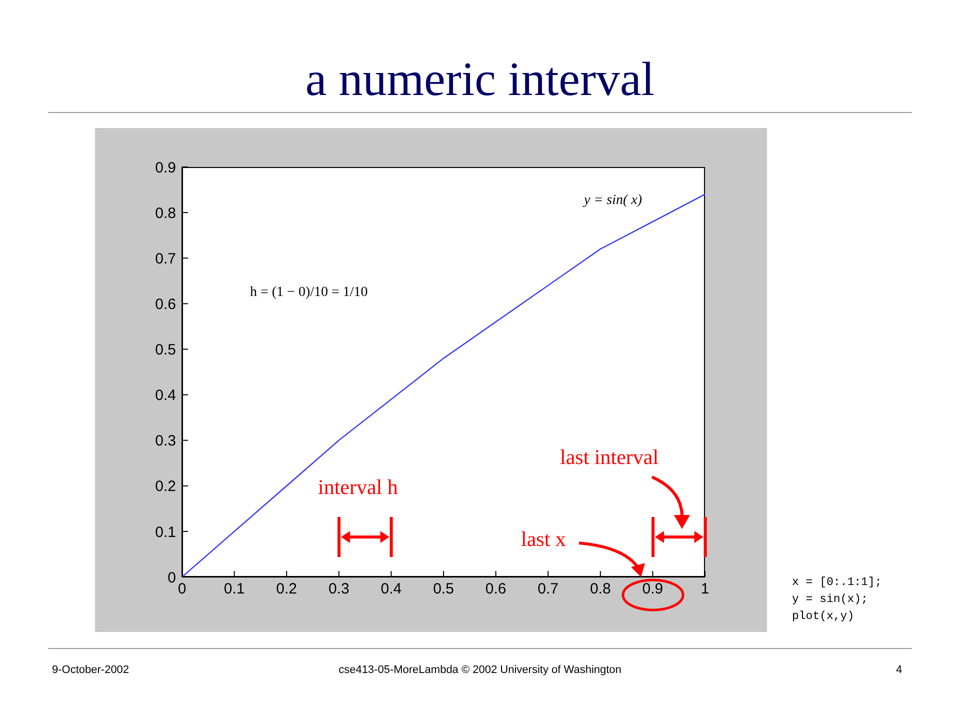 This screenshot has width=960, height=720. What do you see at coordinates (165, 167) in the screenshot?
I see `y-tick-label: 0.9` at bounding box center [165, 167].